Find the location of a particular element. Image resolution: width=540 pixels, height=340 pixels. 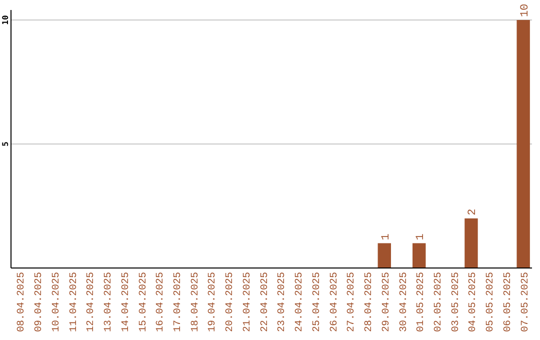

x-tick-label: 22.04.2025 is located at coordinates (265, 302).